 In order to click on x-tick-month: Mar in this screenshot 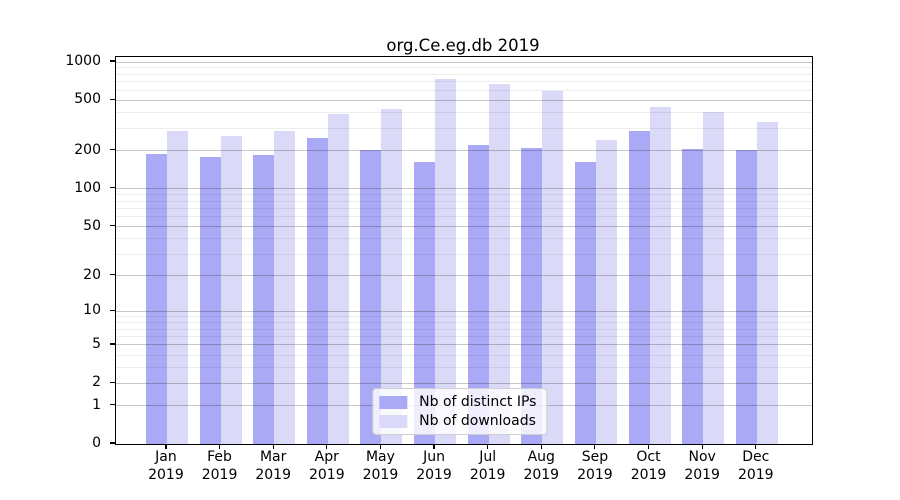, I will do `click(273, 457)`.